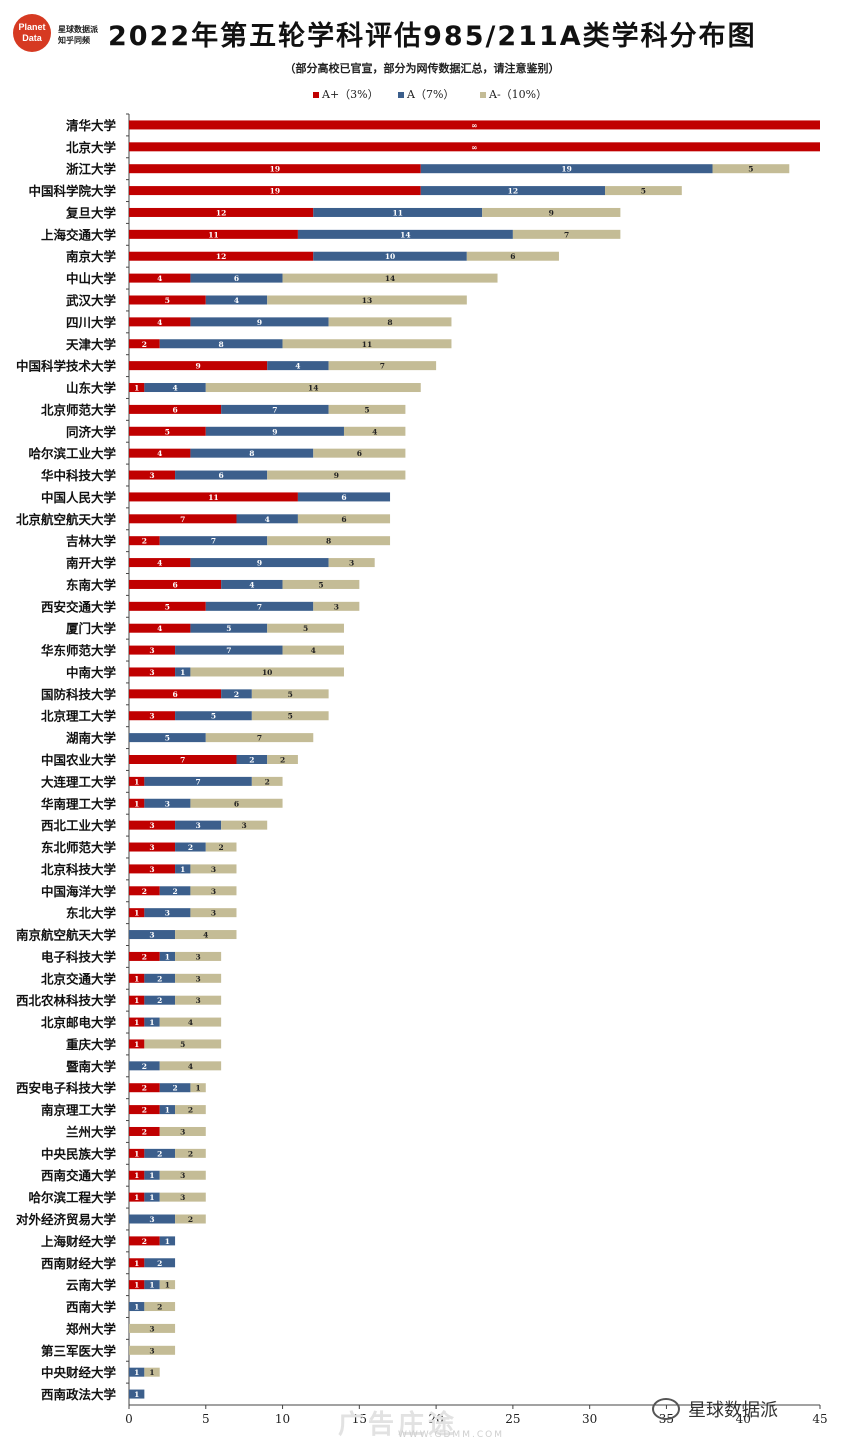 This screenshot has height=1445, width=844. Describe the element at coordinates (66, 1000) in the screenshot. I see `category-label: 西北农林科技大学` at that location.